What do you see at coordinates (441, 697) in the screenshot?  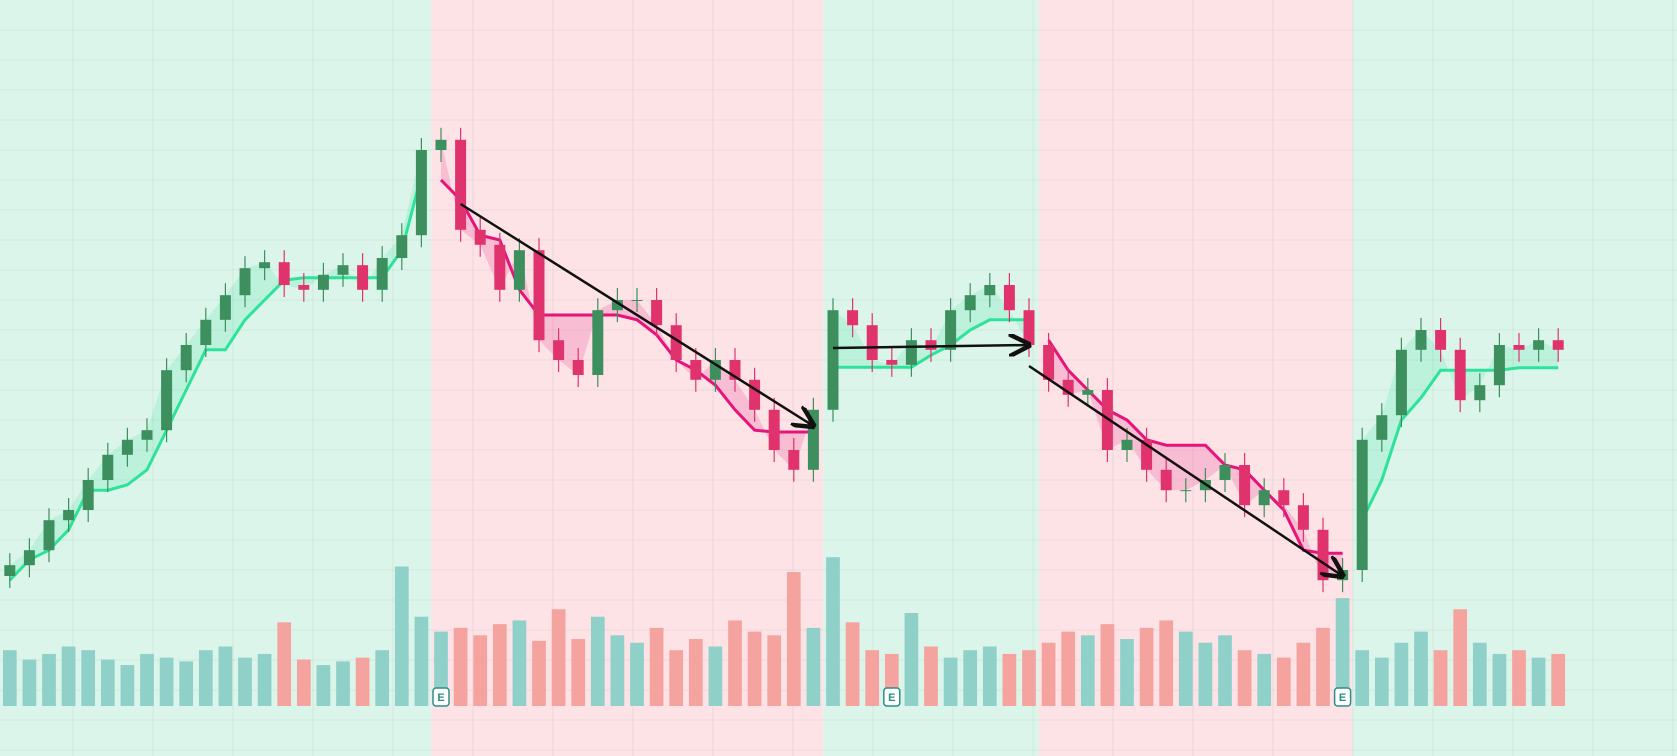 I see `event-marker` at bounding box center [441, 697].